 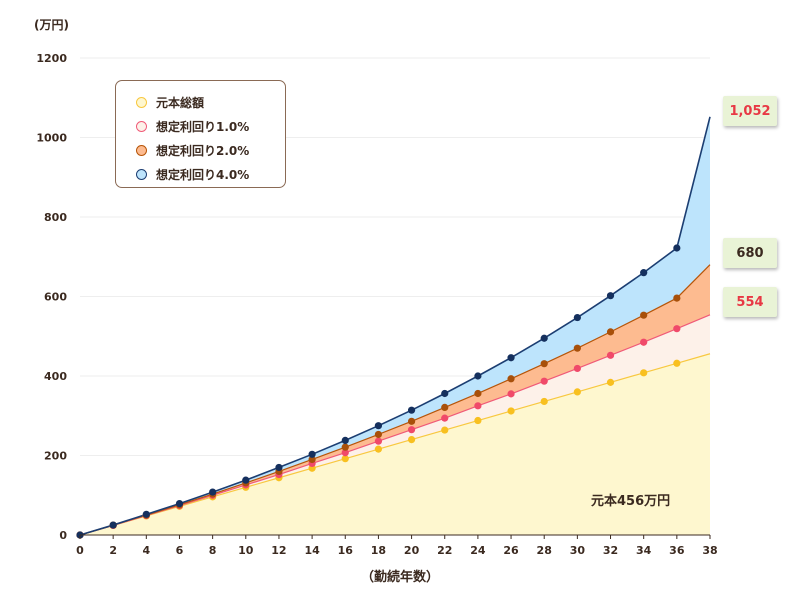 I want to click on legend-label-yield-1: 想定利回り1.0%, so click(x=203, y=126).